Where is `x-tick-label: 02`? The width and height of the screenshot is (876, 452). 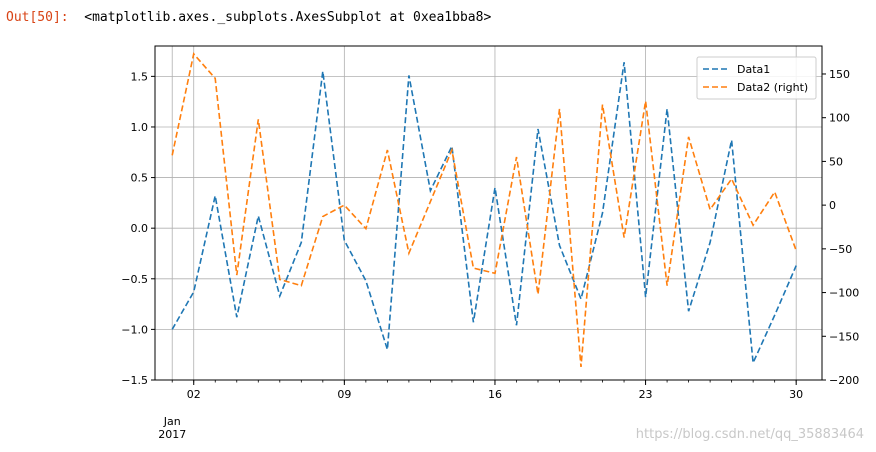
x-tick-label: 02 is located at coordinates (194, 394).